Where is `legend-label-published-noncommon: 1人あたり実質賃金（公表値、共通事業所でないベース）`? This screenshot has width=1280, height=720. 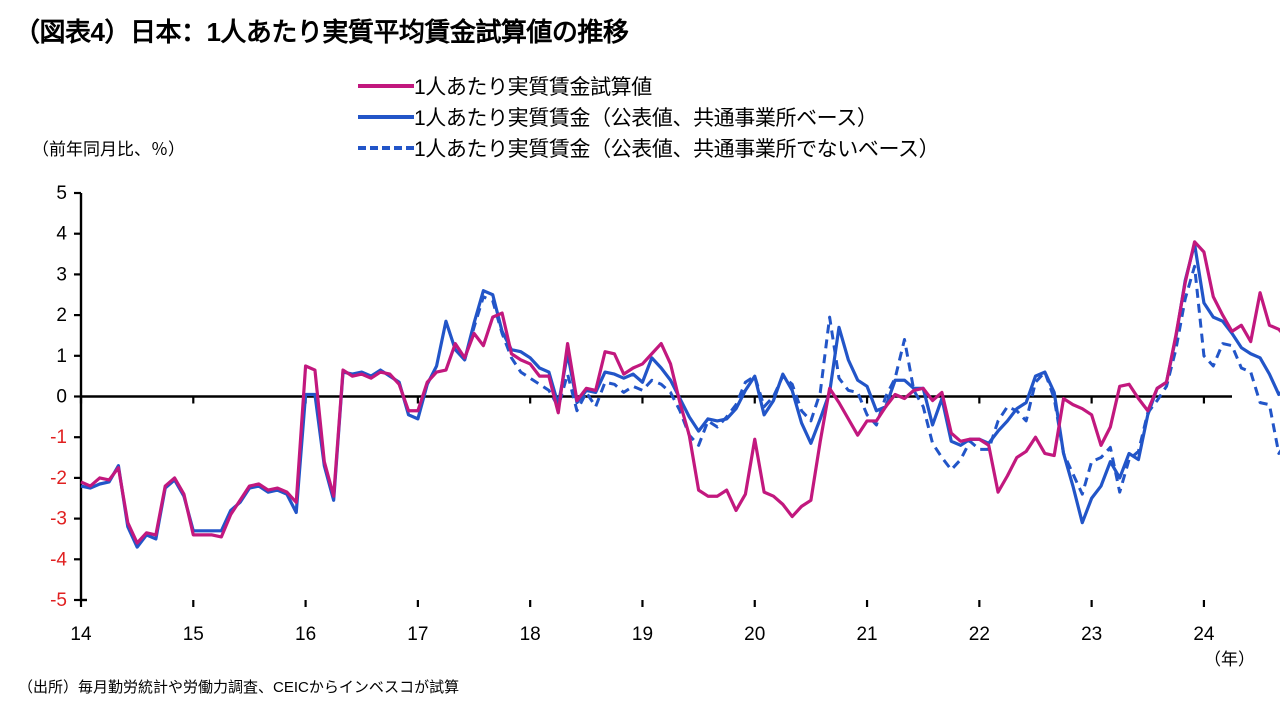 legend-label-published-noncommon: 1人あたり実質賃金（公表値、共通事業所でないベース） is located at coordinates (677, 149).